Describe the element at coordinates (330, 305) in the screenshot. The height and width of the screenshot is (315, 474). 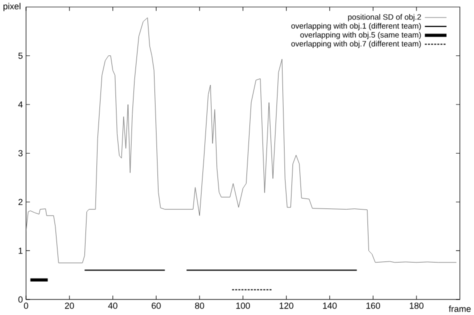
I see `x-tick-label: 140` at that location.